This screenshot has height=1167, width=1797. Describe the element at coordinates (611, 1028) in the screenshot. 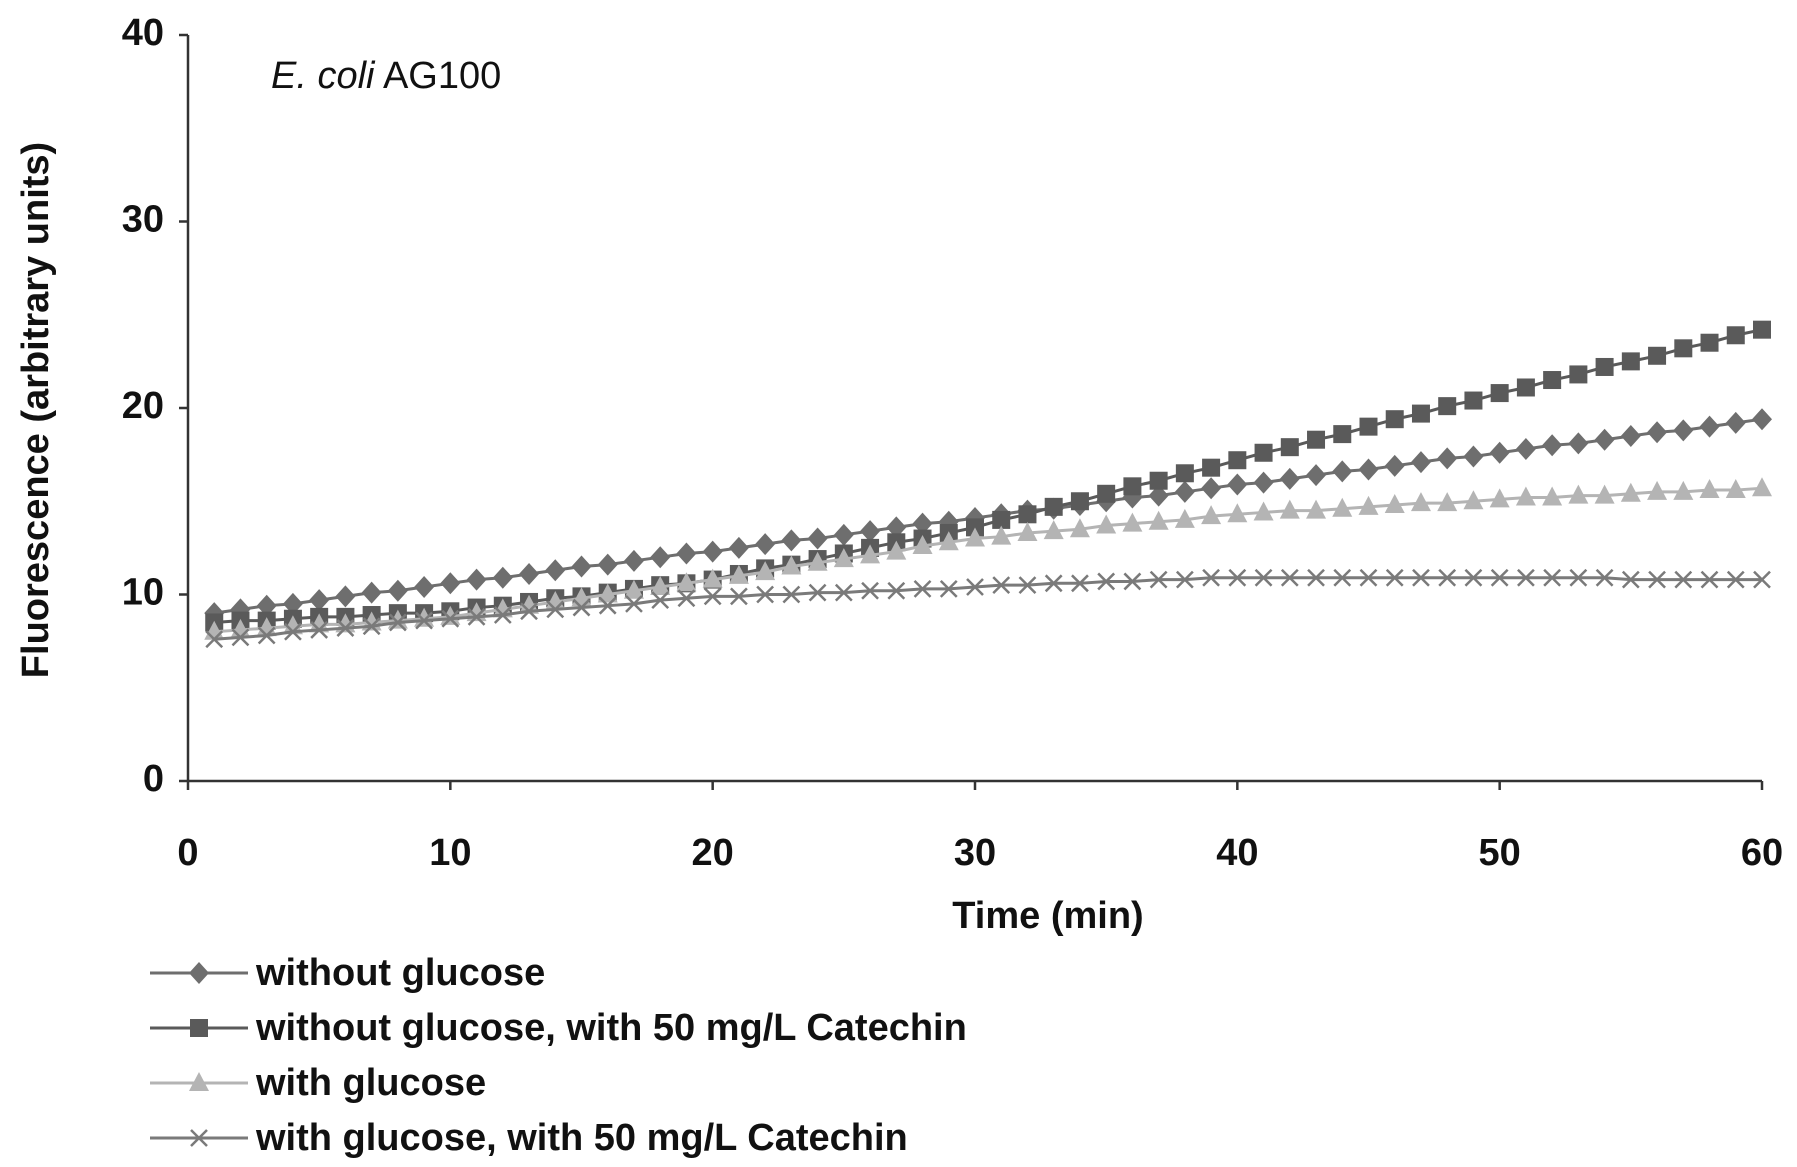

I see `legend-label: without glucose, with 50 mg/L Catechin` at that location.